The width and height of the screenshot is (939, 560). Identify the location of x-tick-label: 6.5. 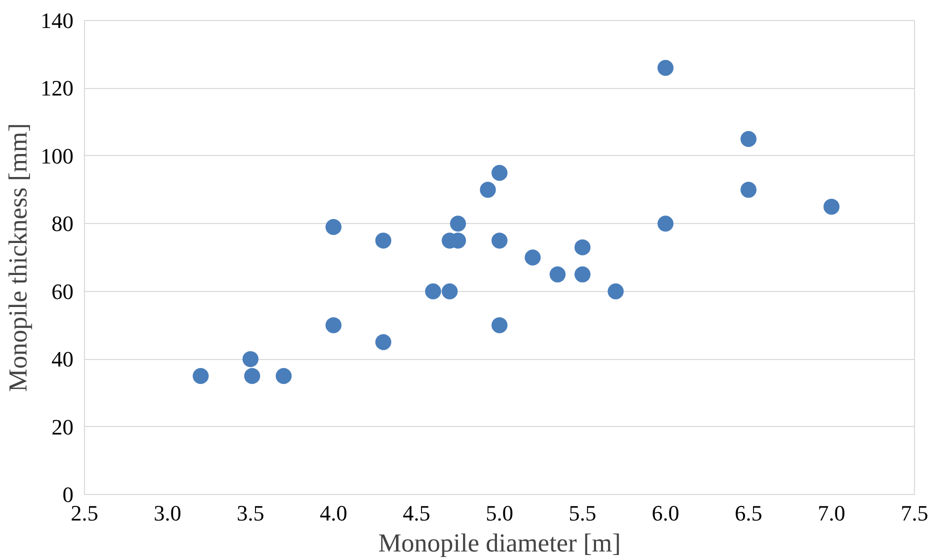
(748, 513).